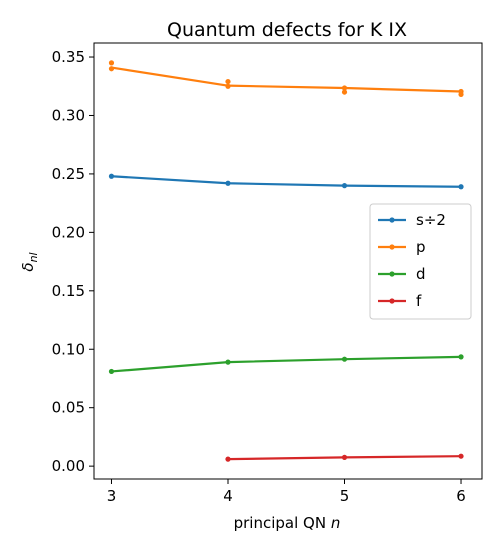  What do you see at coordinates (68, 57) in the screenshot?
I see `y-tick-label: 0.35` at bounding box center [68, 57].